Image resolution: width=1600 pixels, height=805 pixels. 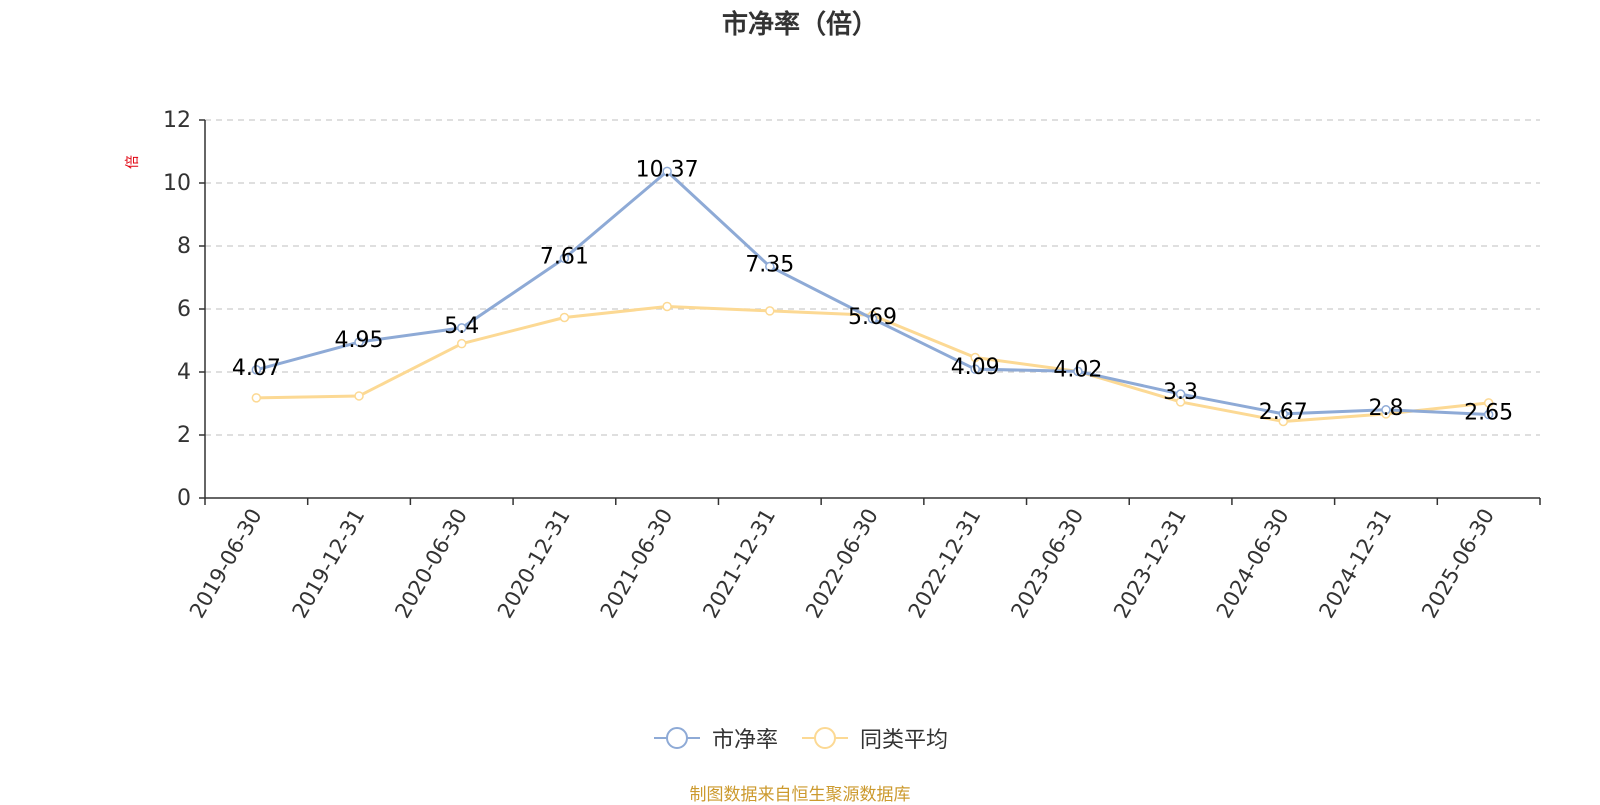 I want to click on source-note: 制图数据来自恒生聚源数据库, so click(x=800, y=795).